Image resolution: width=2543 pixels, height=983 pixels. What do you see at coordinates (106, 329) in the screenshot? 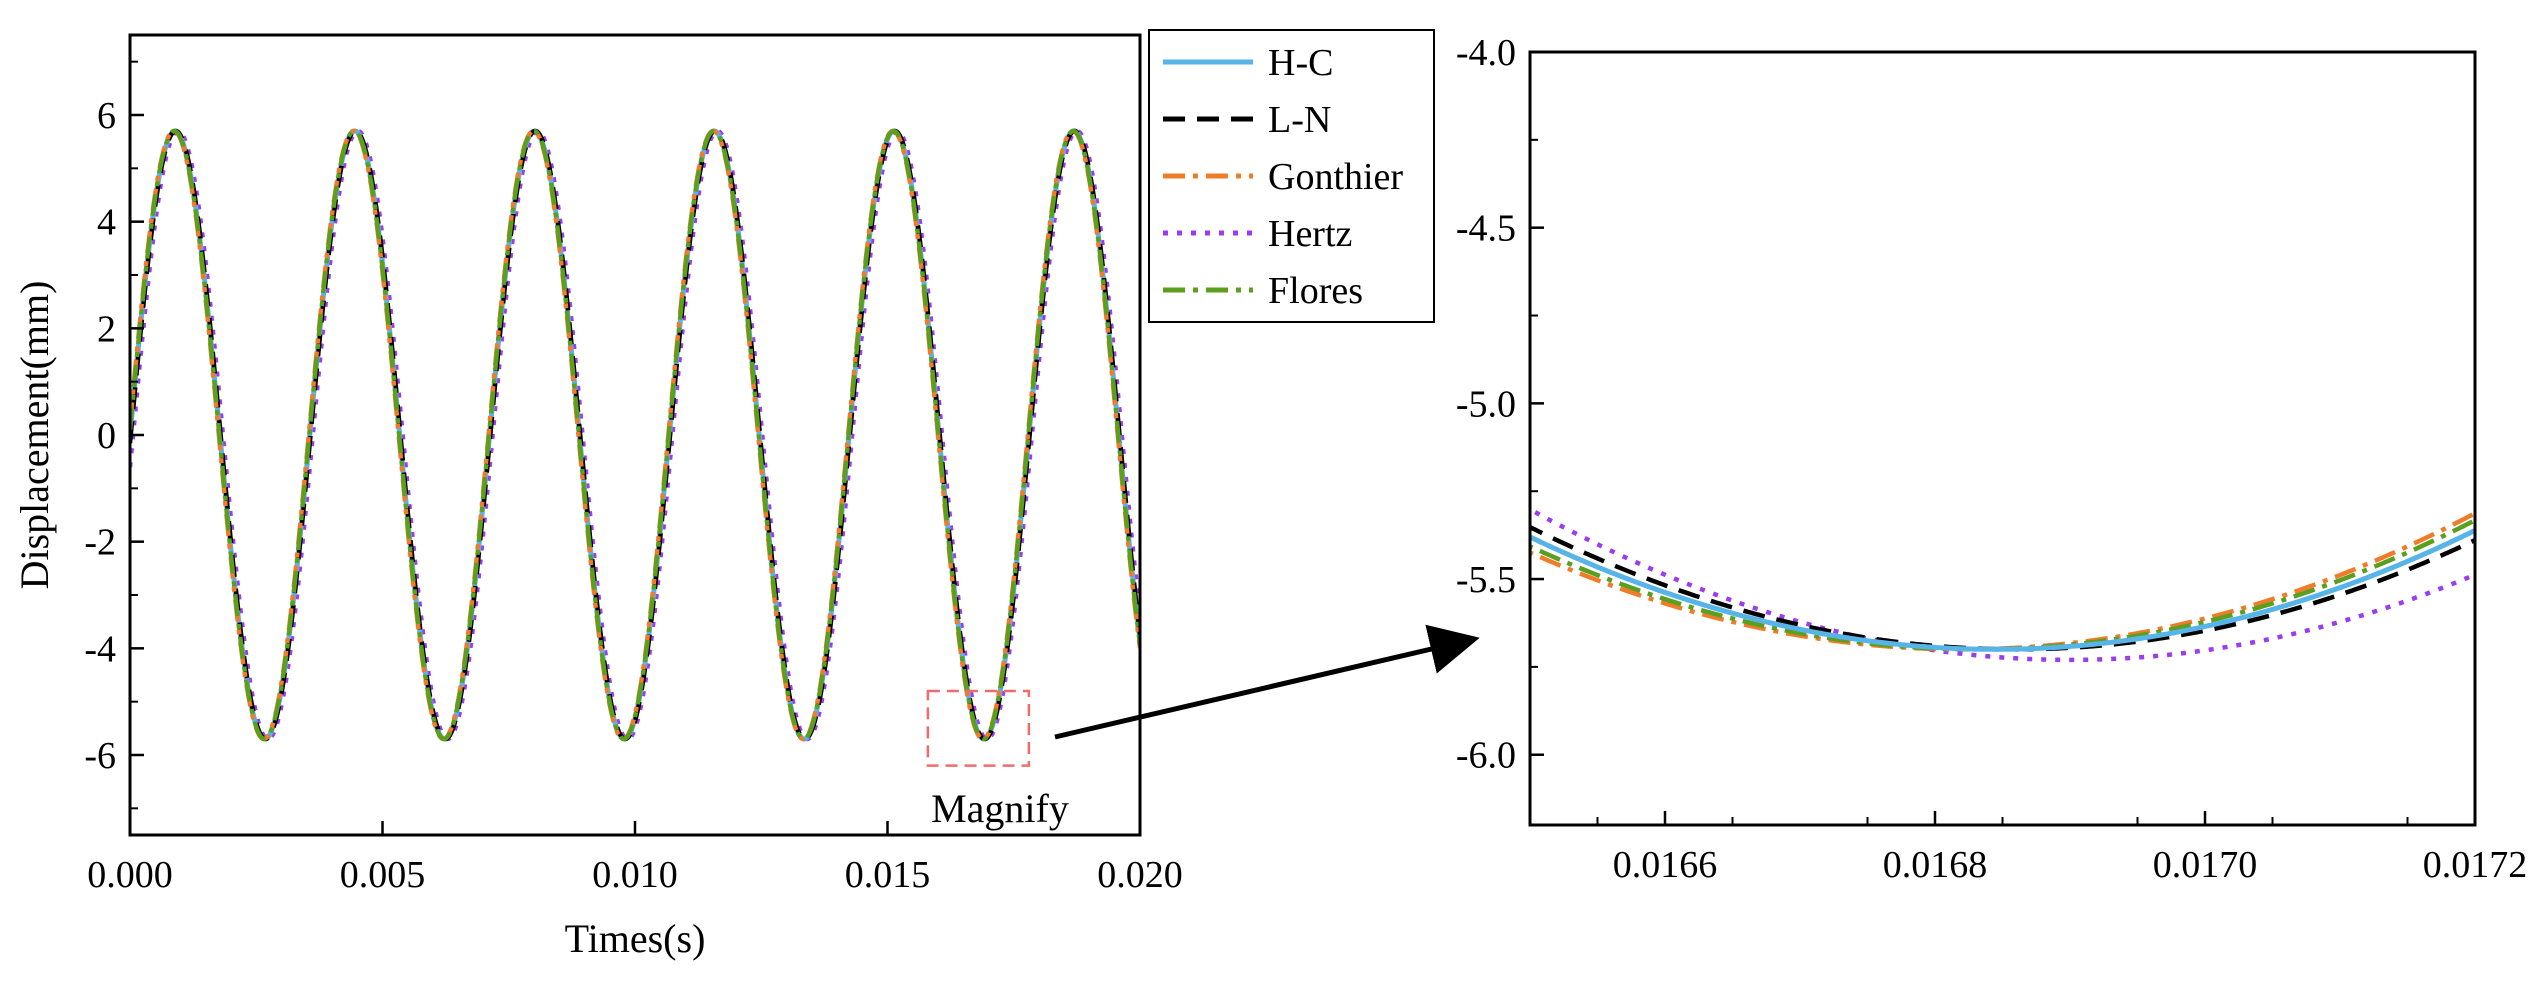
I see `main-y-tick-label: 2` at bounding box center [106, 329].